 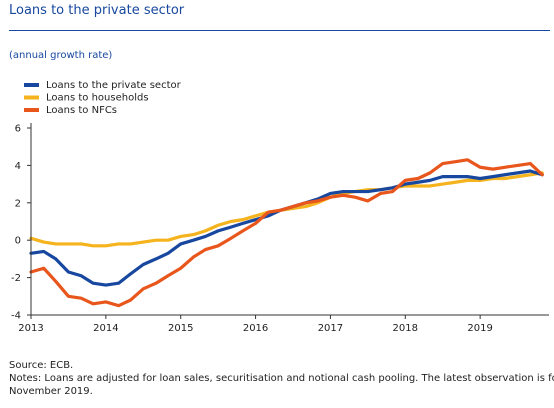 What do you see at coordinates (16, 316) in the screenshot?
I see `y-tick-label: -4` at bounding box center [16, 316].